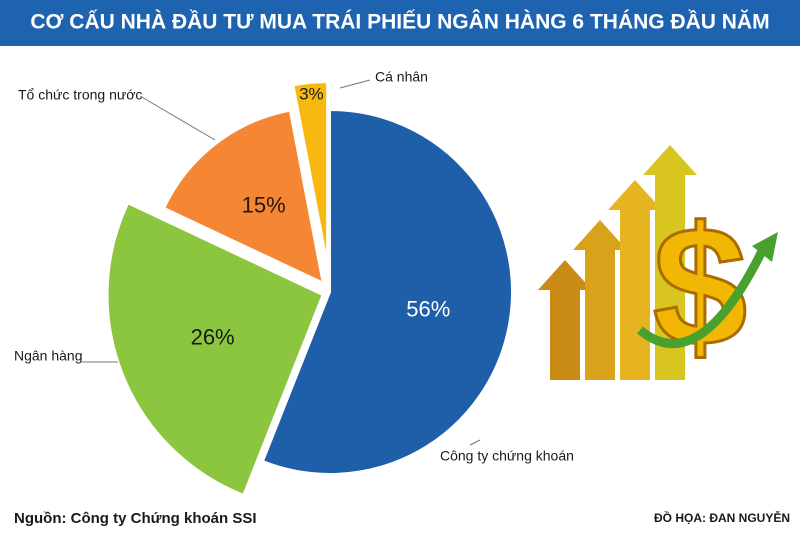 The width and height of the screenshot is (800, 545). I want to click on value-label: 3%, so click(311, 93).